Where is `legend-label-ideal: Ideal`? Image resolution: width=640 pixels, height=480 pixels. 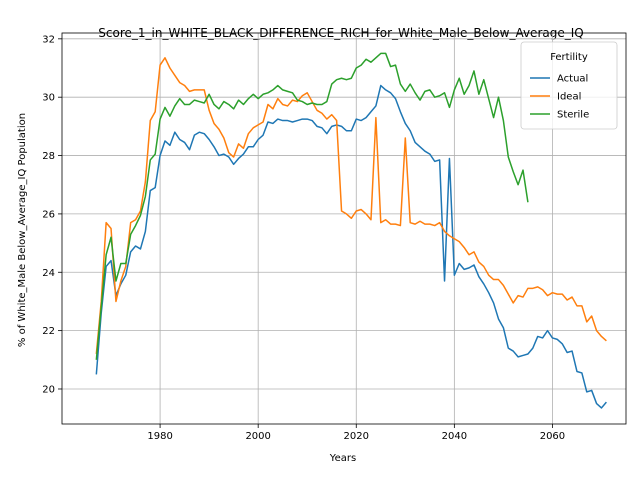
legend-label-ideal: Ideal is located at coordinates (569, 97).